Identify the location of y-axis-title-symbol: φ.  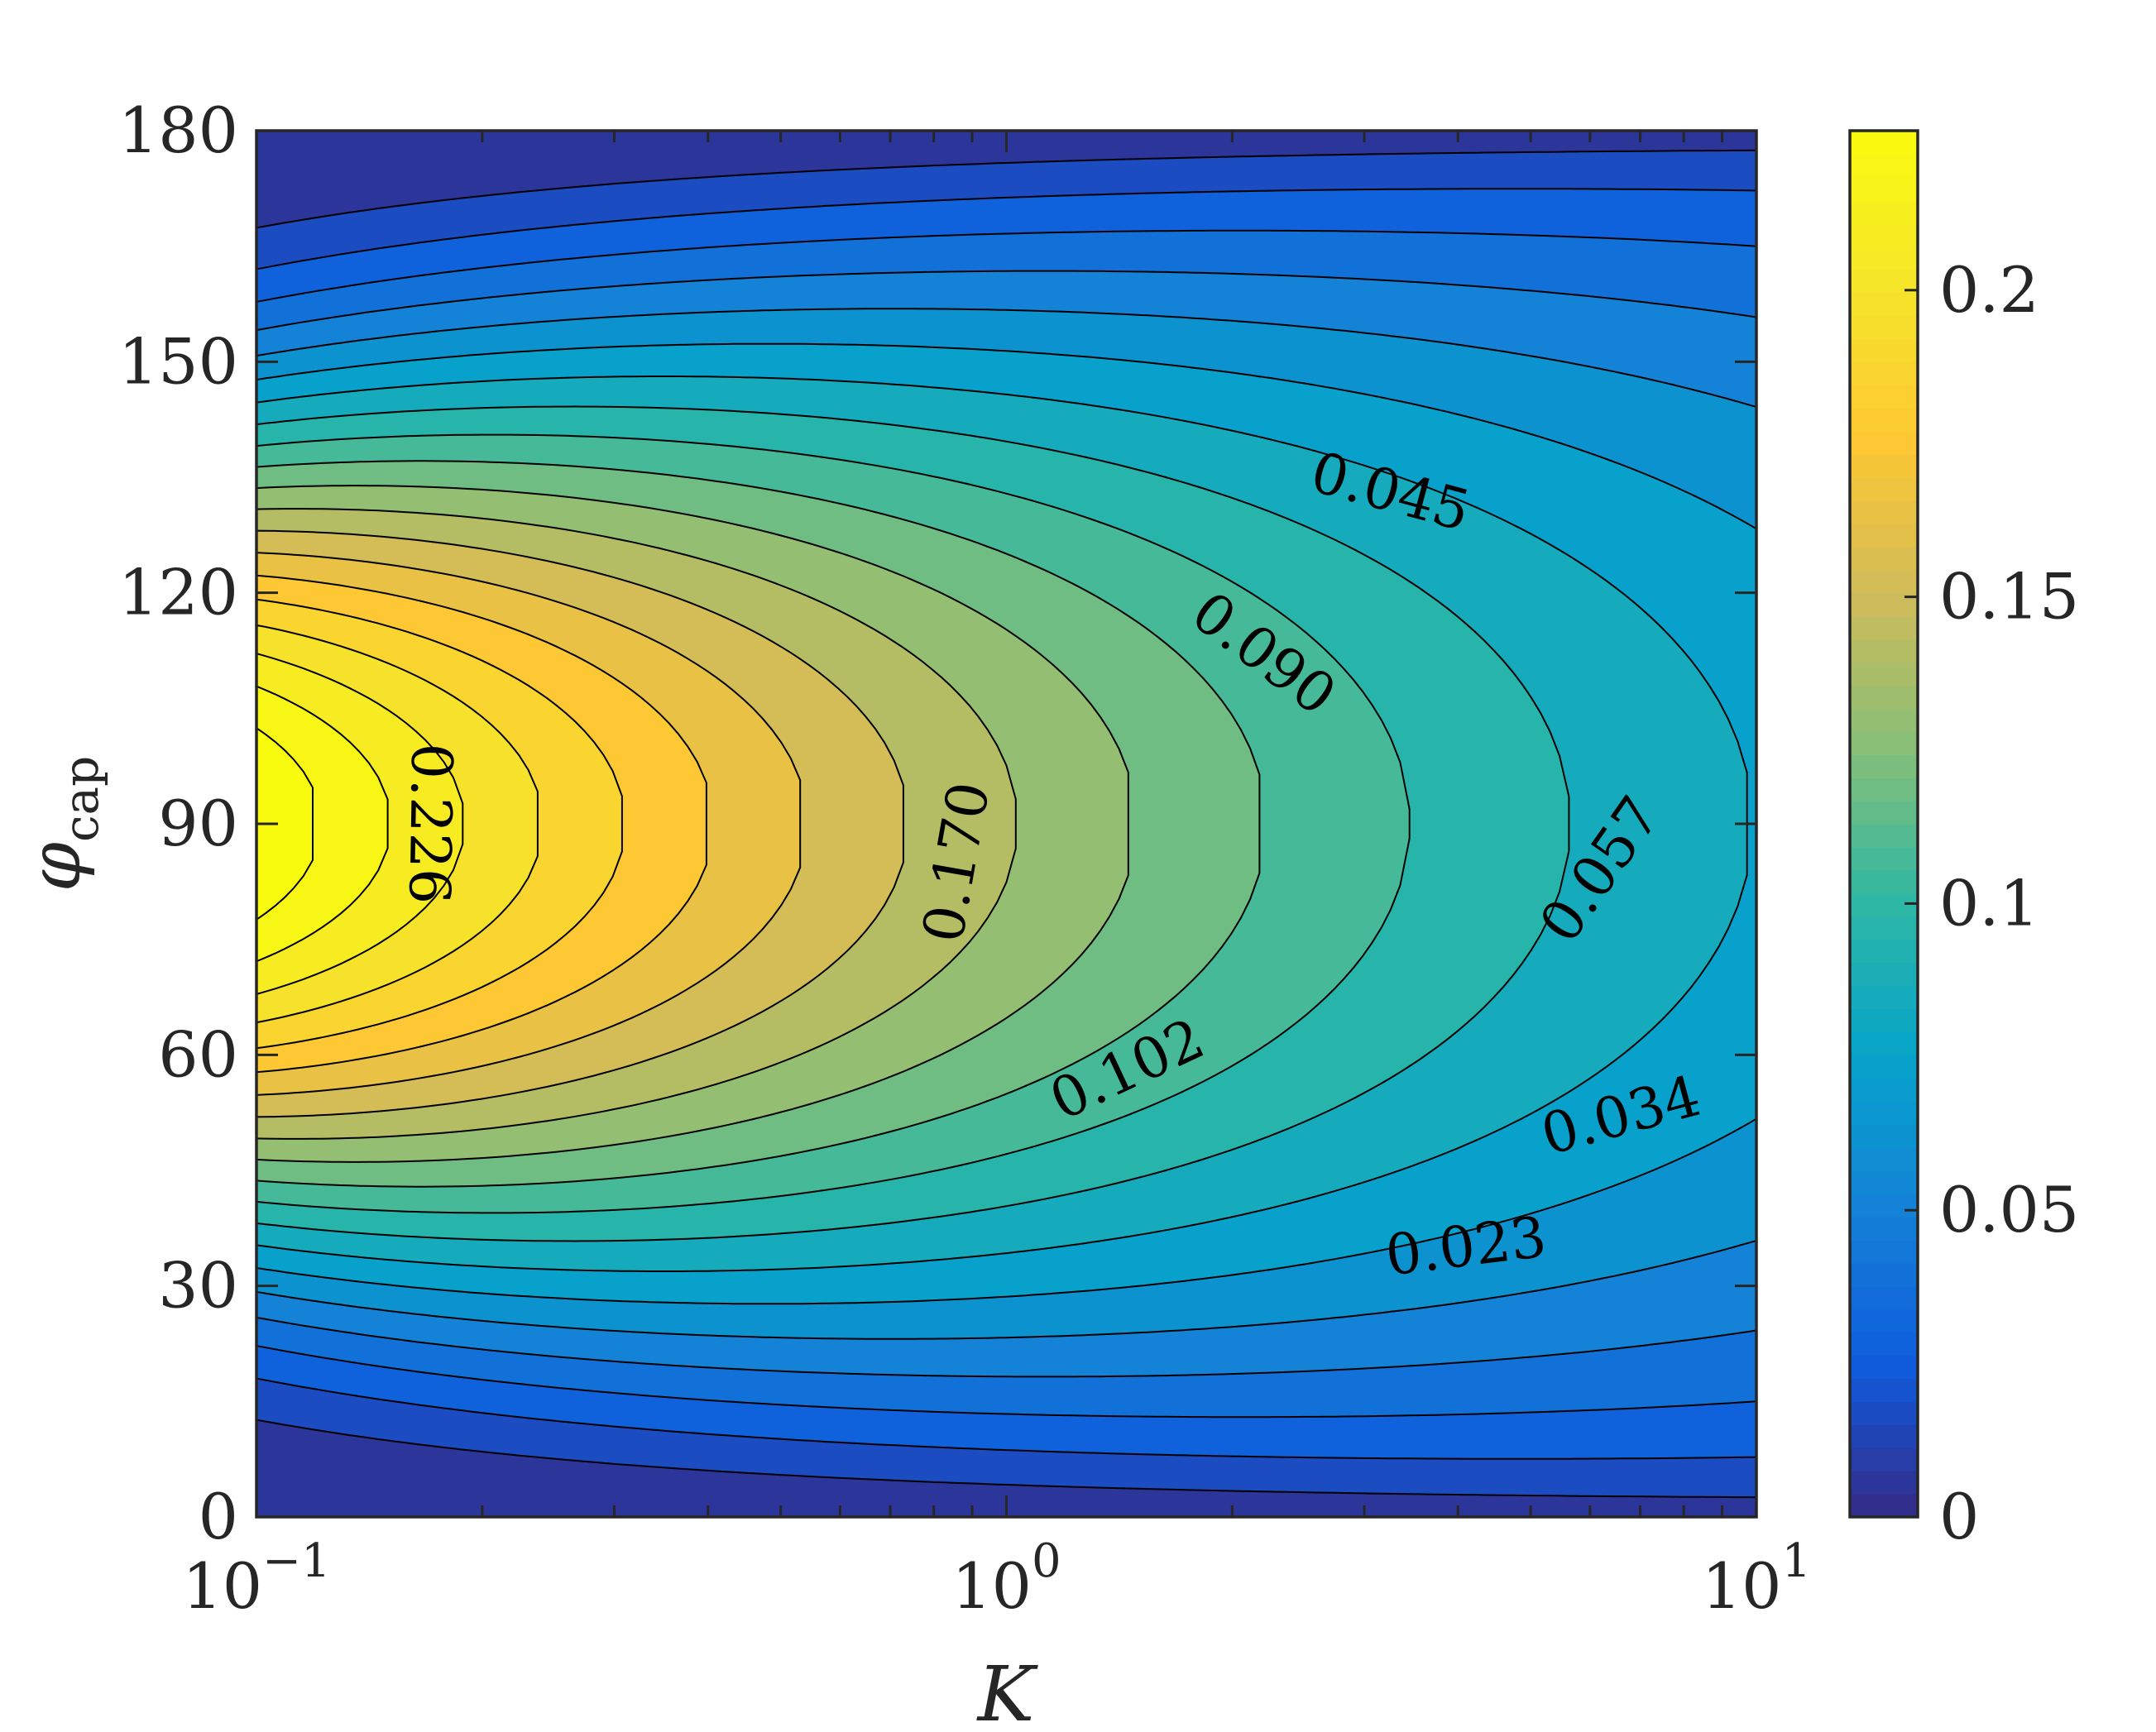
(55, 867).